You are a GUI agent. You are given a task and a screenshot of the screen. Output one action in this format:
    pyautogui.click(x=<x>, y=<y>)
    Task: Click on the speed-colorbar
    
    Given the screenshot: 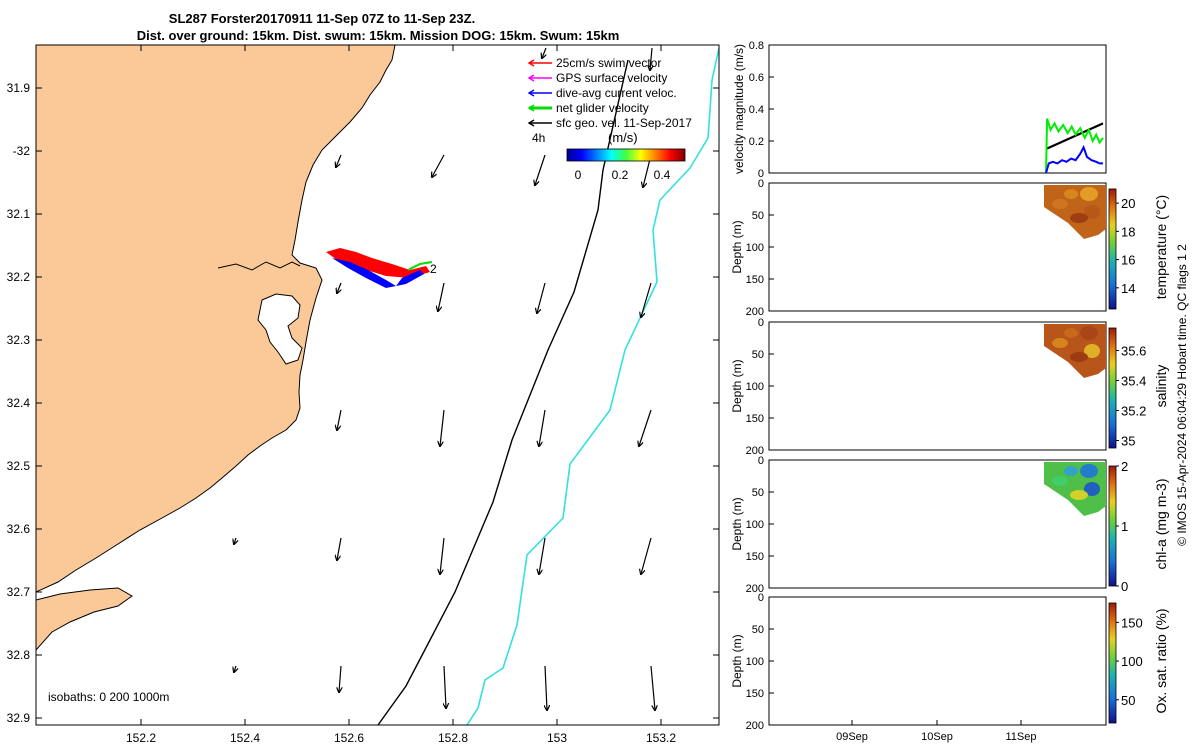 What is the action you would take?
    pyautogui.click(x=626, y=155)
    